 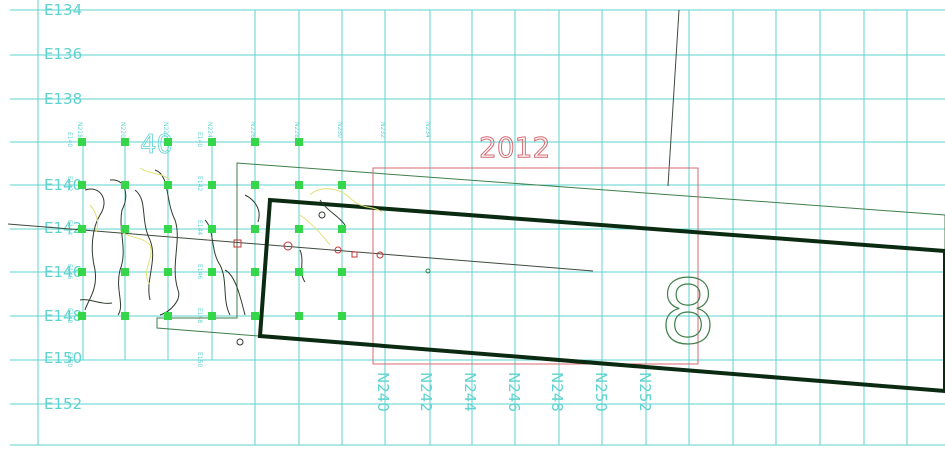 I want to click on northing-label: N252, so click(x=645, y=392).